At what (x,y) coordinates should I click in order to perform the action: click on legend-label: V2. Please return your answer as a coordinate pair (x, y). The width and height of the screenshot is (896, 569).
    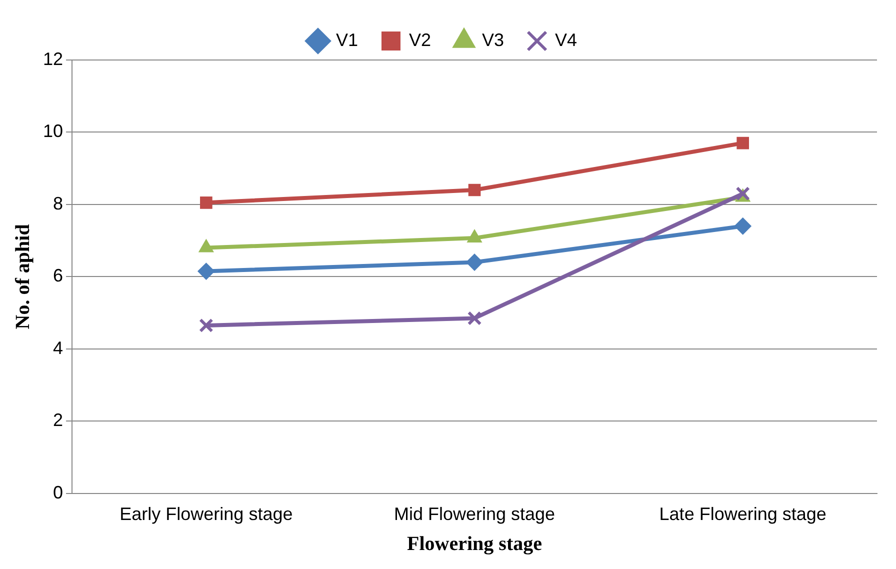
    Looking at the image, I should click on (420, 40).